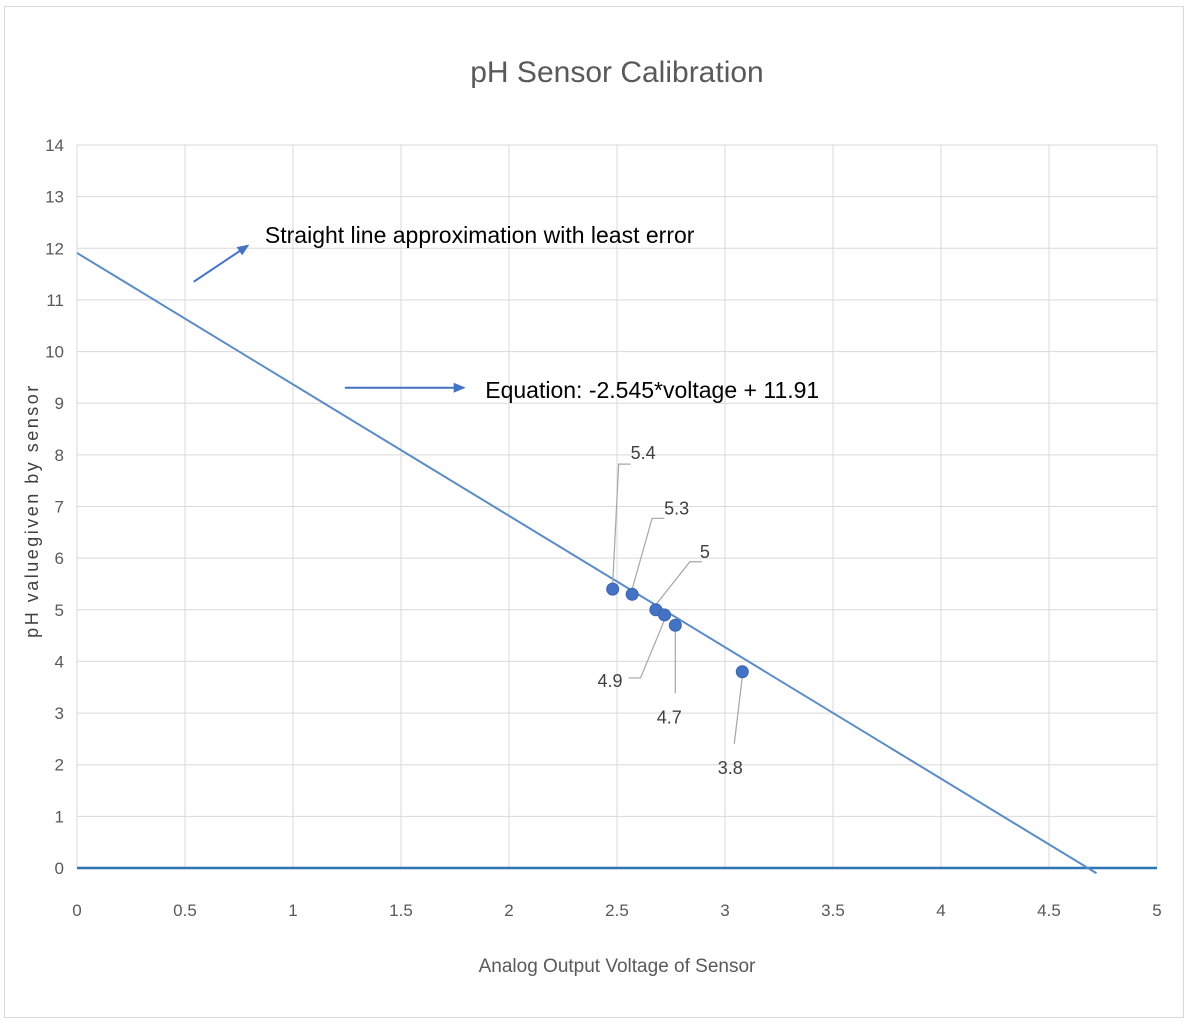 This screenshot has height=1021, width=1184. What do you see at coordinates (59, 558) in the screenshot?
I see `y-tick-label: 6` at bounding box center [59, 558].